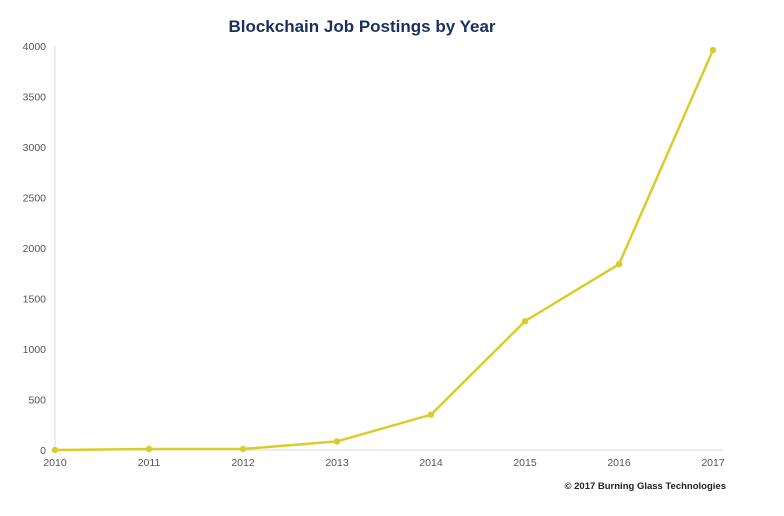 The width and height of the screenshot is (784, 516). I want to click on y-tick-label: 3500, so click(35, 98).